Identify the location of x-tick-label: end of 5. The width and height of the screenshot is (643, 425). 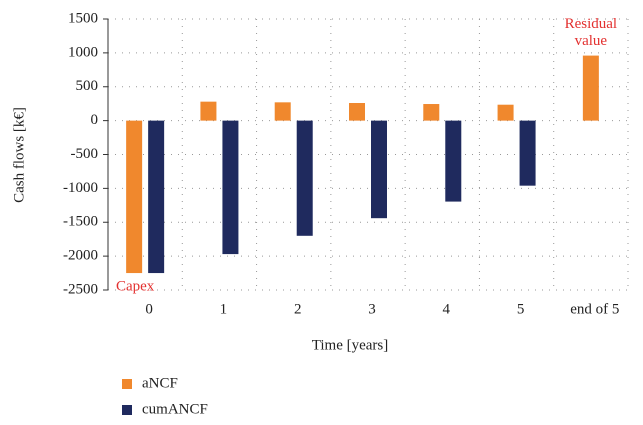
(594, 309).